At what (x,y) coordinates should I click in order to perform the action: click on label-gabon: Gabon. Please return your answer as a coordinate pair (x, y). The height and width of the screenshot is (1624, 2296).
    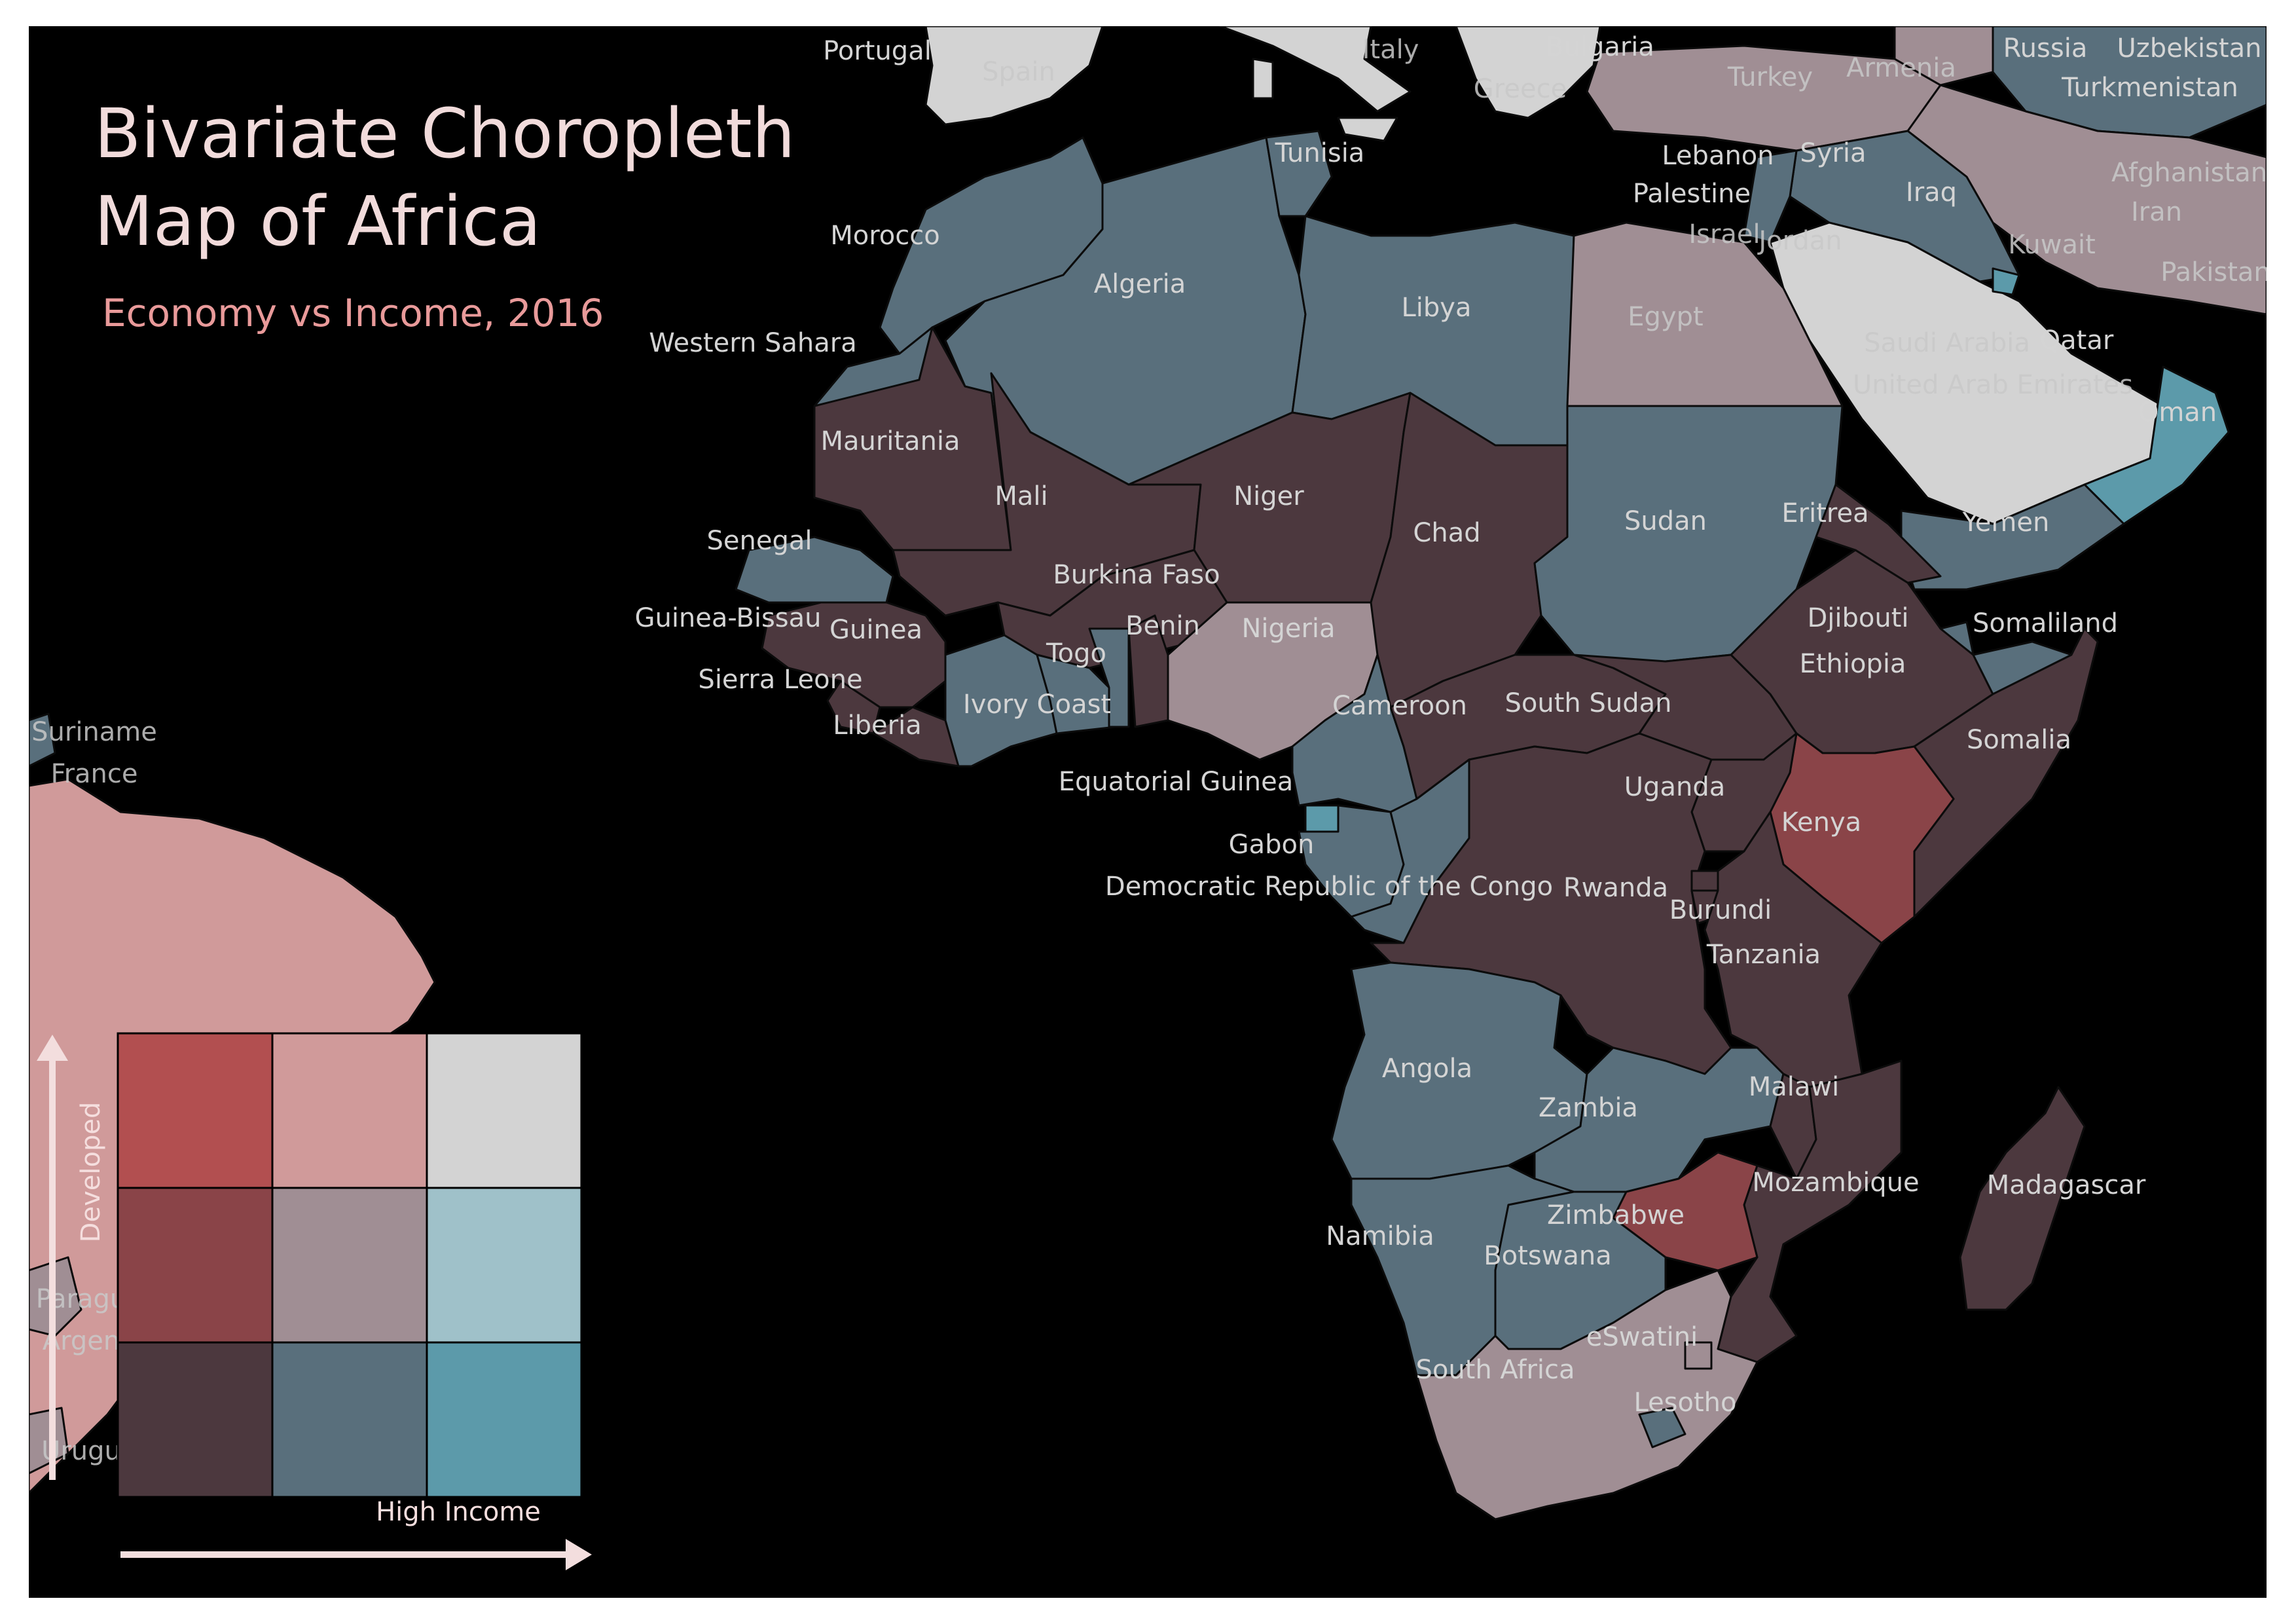
    Looking at the image, I should click on (1272, 845).